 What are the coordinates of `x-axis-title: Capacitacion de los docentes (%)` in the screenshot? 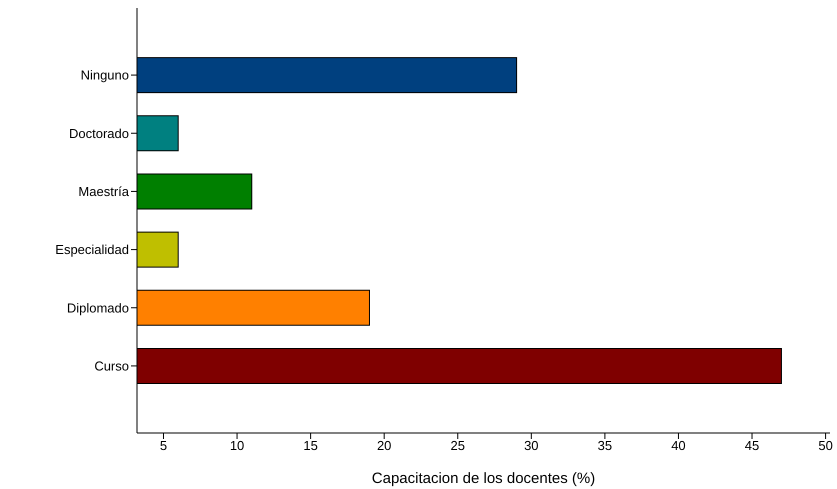 It's located at (484, 478).